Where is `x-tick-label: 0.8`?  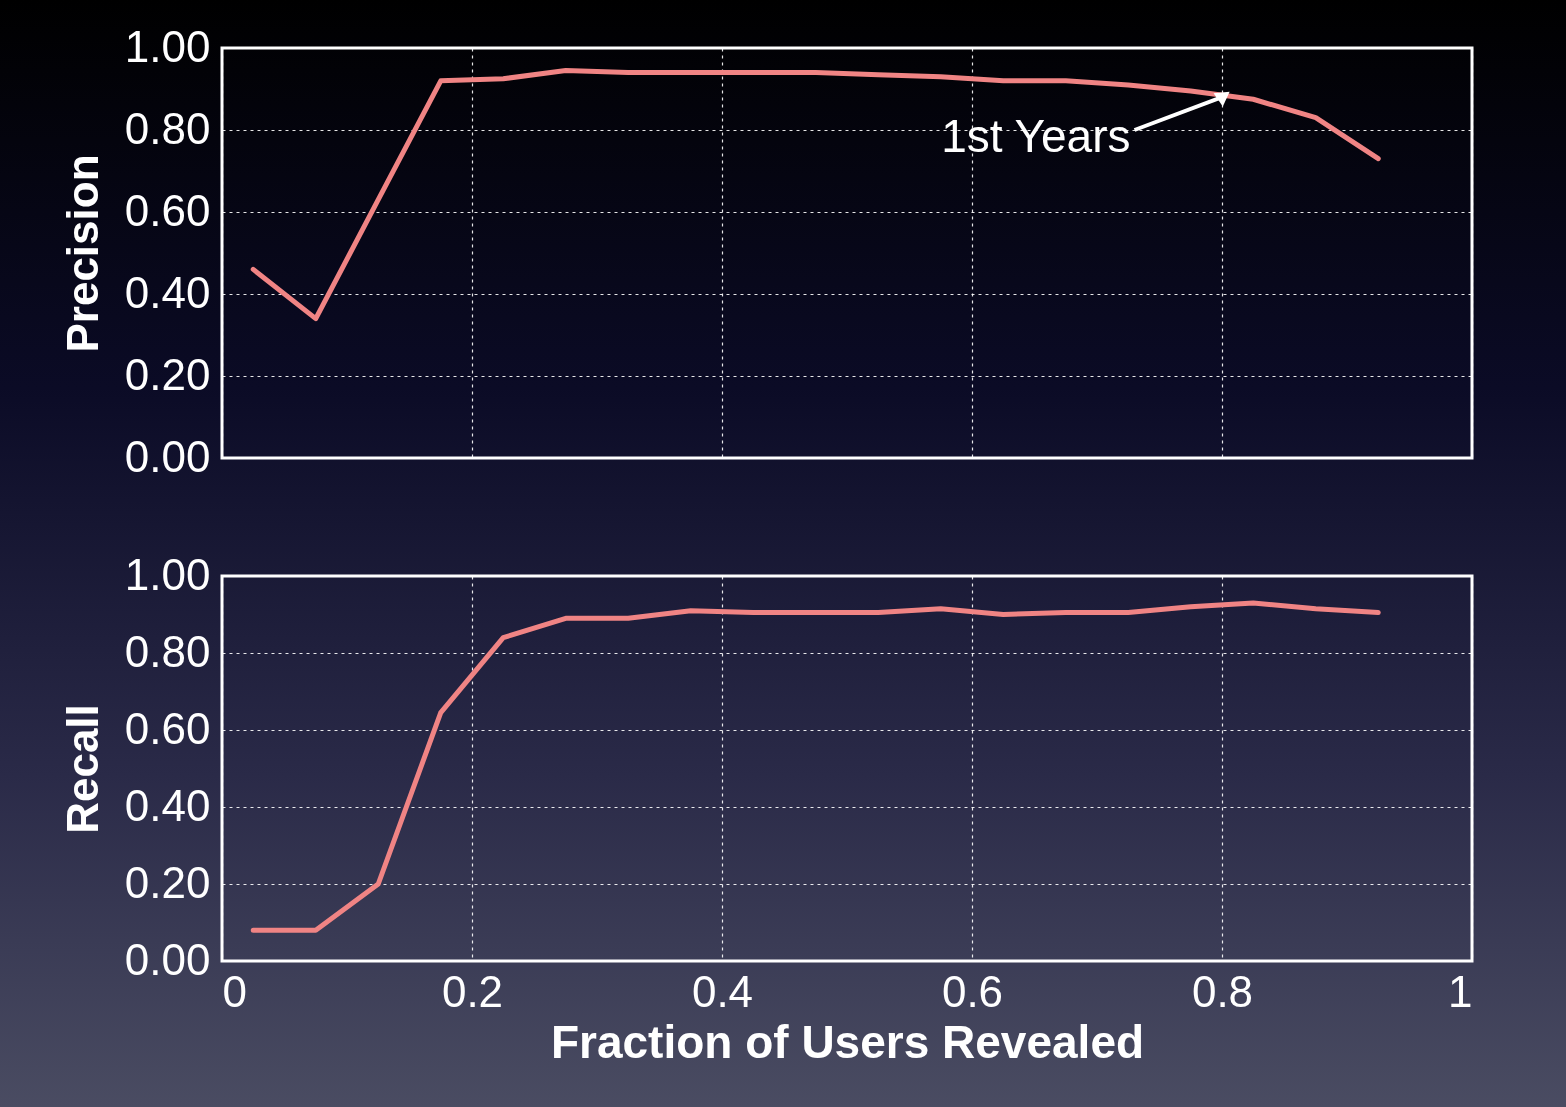
x-tick-label: 0.8 is located at coordinates (1222, 991).